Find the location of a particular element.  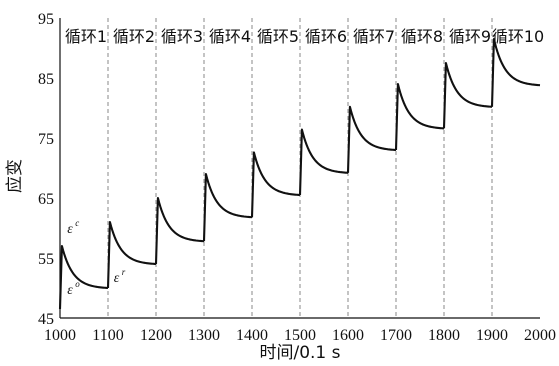

y-tick-label-95: 95 is located at coordinates (46, 19).